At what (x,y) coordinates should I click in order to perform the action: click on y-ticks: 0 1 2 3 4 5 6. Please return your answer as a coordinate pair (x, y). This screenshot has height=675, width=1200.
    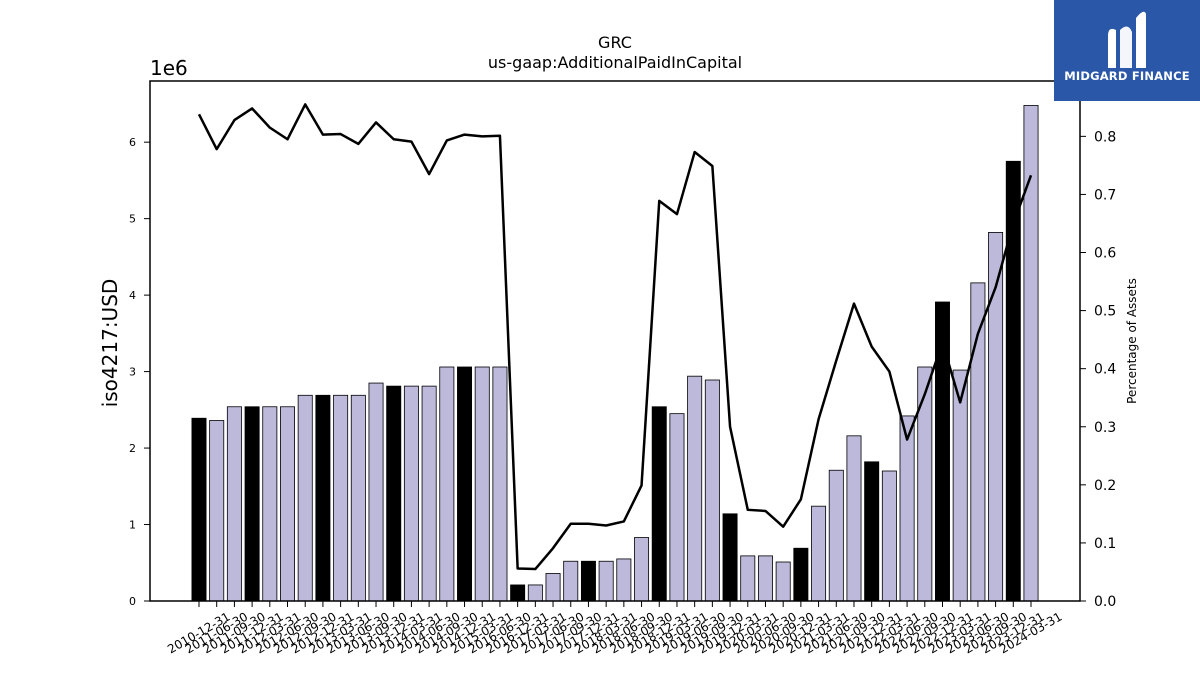
    Looking at the image, I should click on (139, 372).